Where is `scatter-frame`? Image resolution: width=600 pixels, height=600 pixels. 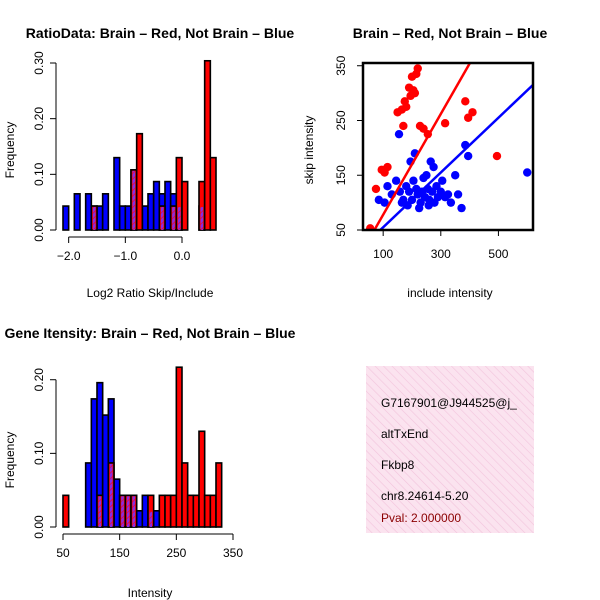
scatter-frame is located at coordinates (448, 146).